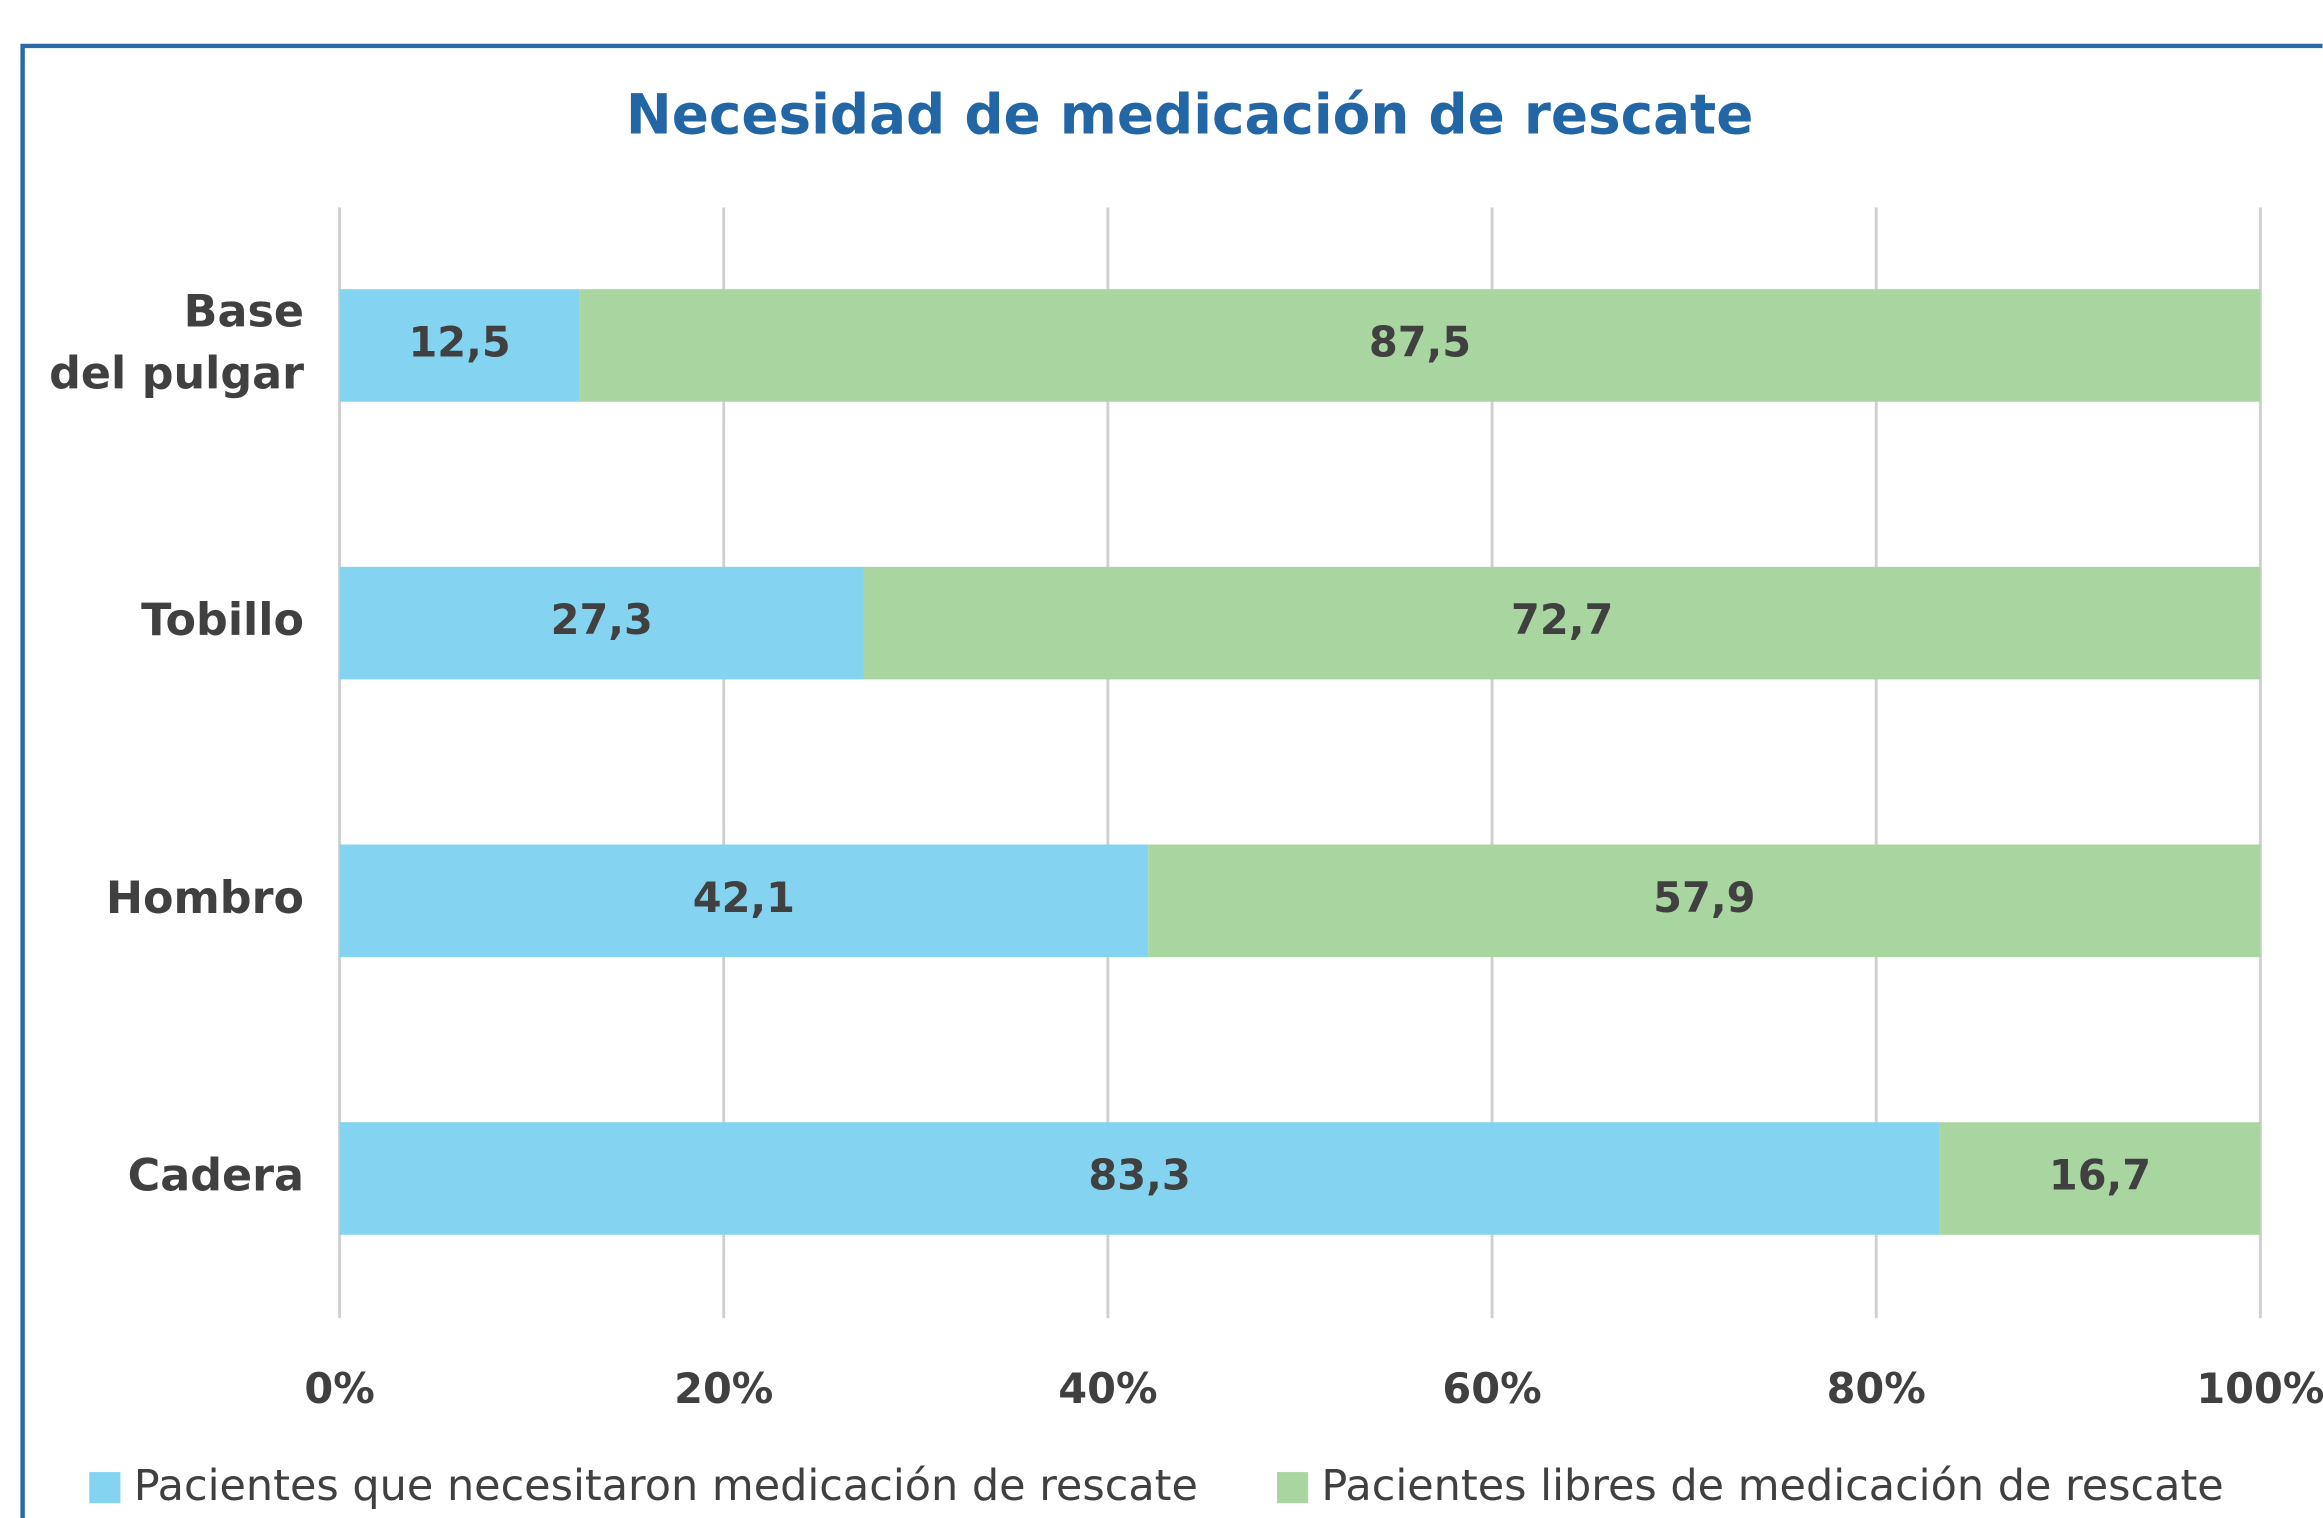 This screenshot has height=1518, width=2323. Describe the element at coordinates (1190, 115) in the screenshot. I see `chart-title: Necesidad de medicación de rescate` at that location.